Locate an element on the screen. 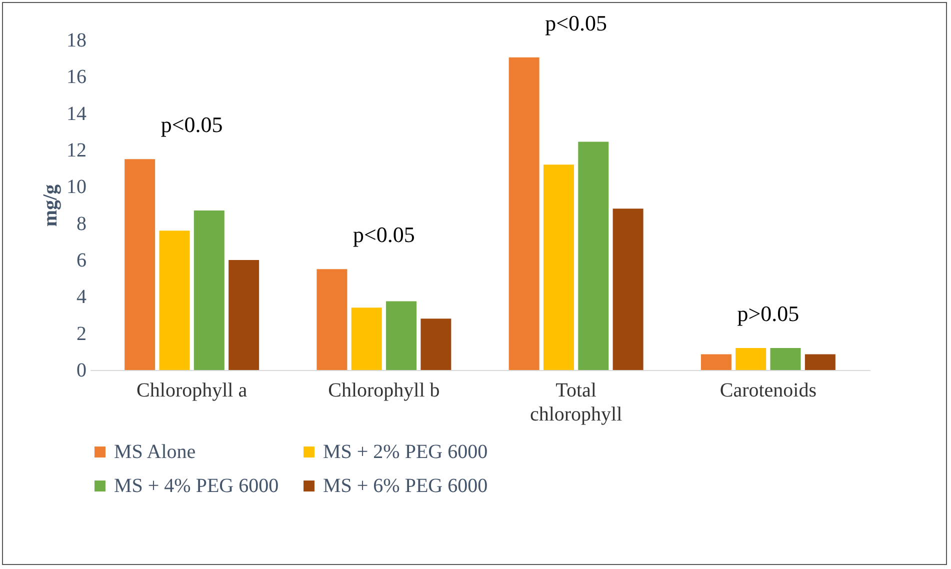  y-tick-label: 12 is located at coordinates (76, 151).